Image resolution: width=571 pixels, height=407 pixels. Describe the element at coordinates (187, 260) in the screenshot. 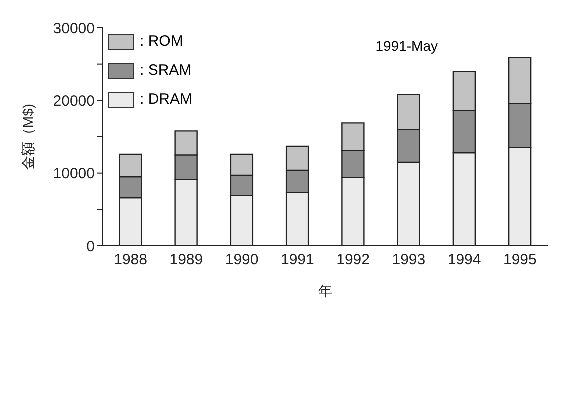

I see `x-tick-label: 1989` at that location.